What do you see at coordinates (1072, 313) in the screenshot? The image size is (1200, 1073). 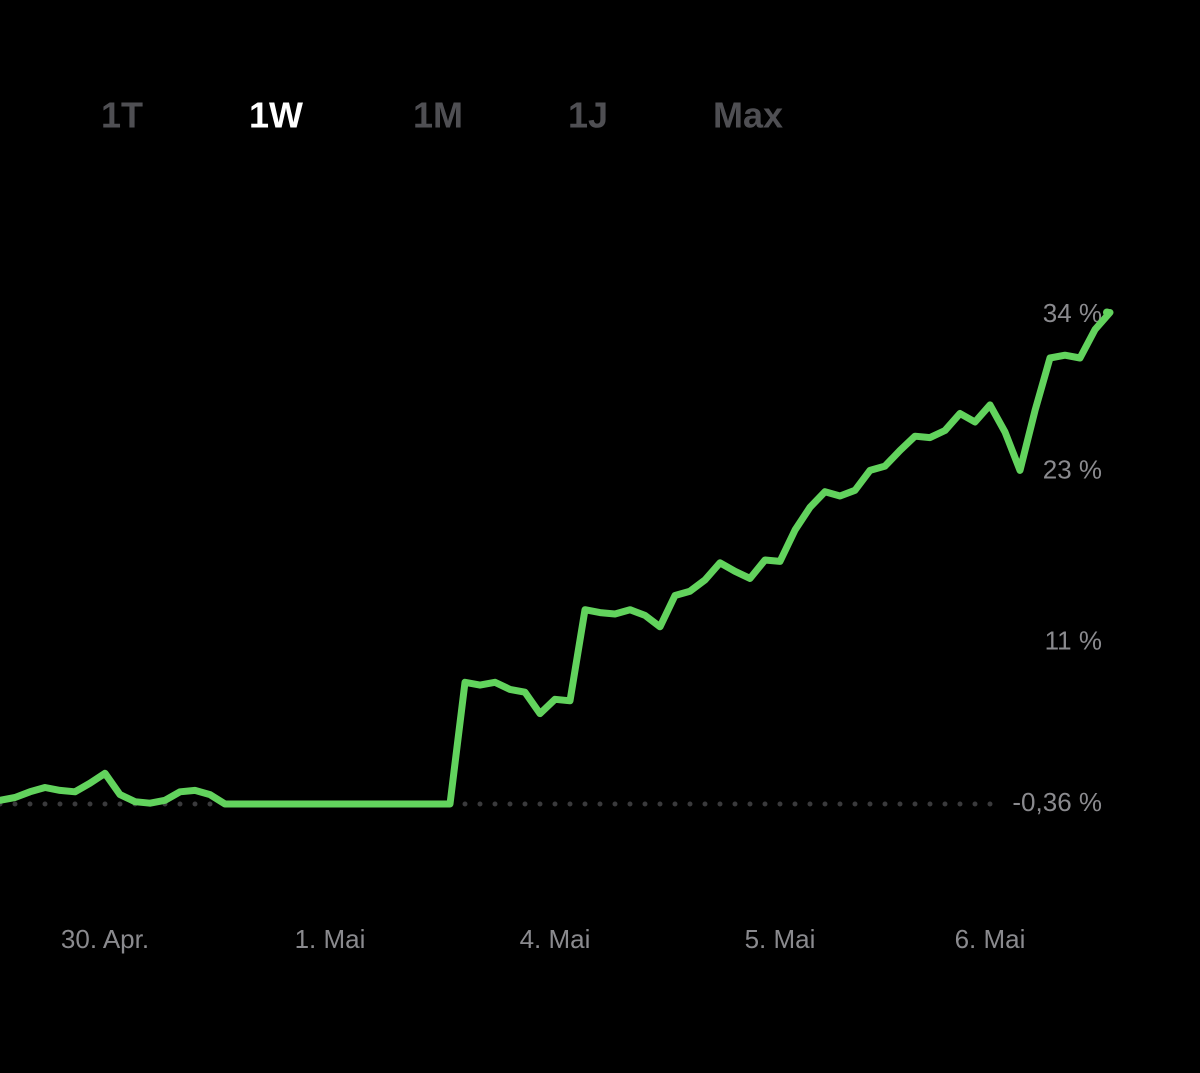 I see `y-tick-label: 34 %` at bounding box center [1072, 313].